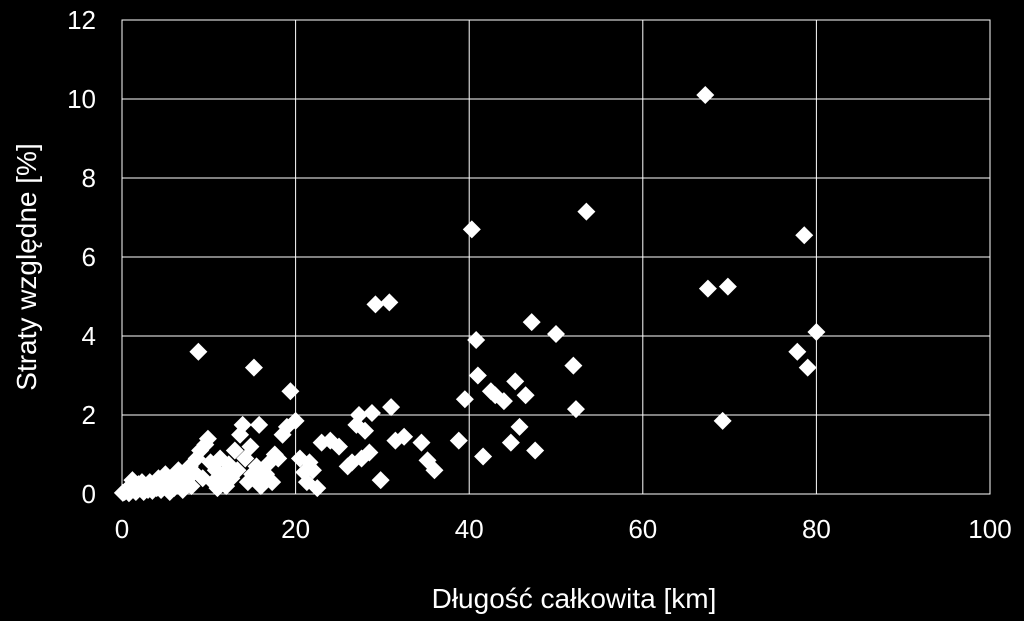  I want to click on y-axis-ticks: 0 2 4 6 8 10 12, so click(81, 257).